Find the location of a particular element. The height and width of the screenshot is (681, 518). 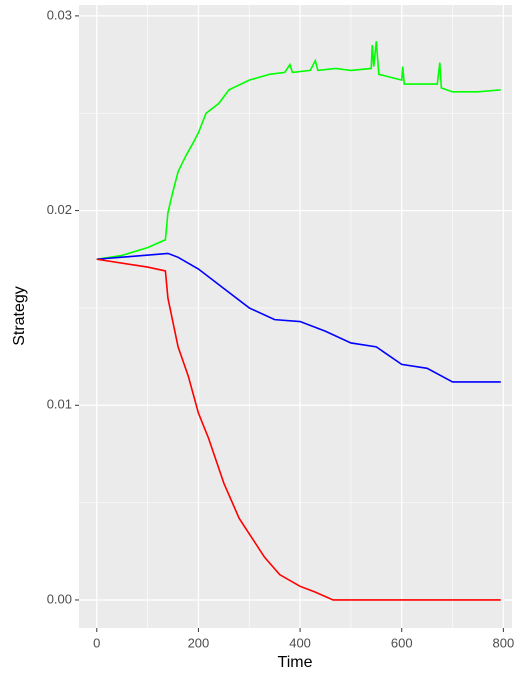

x-tick-label: 400 is located at coordinates (300, 642).